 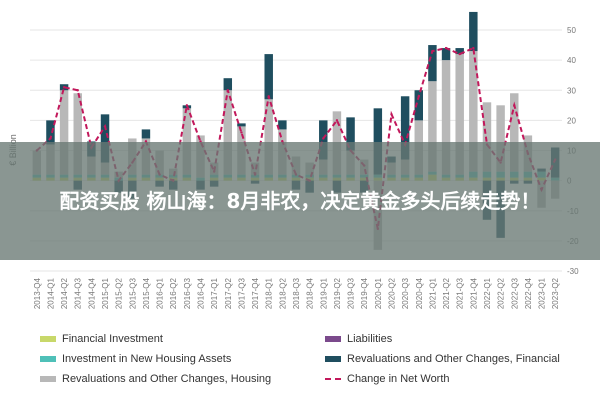 I want to click on x-tick-label: 2016-Q3, so click(x=187, y=293).